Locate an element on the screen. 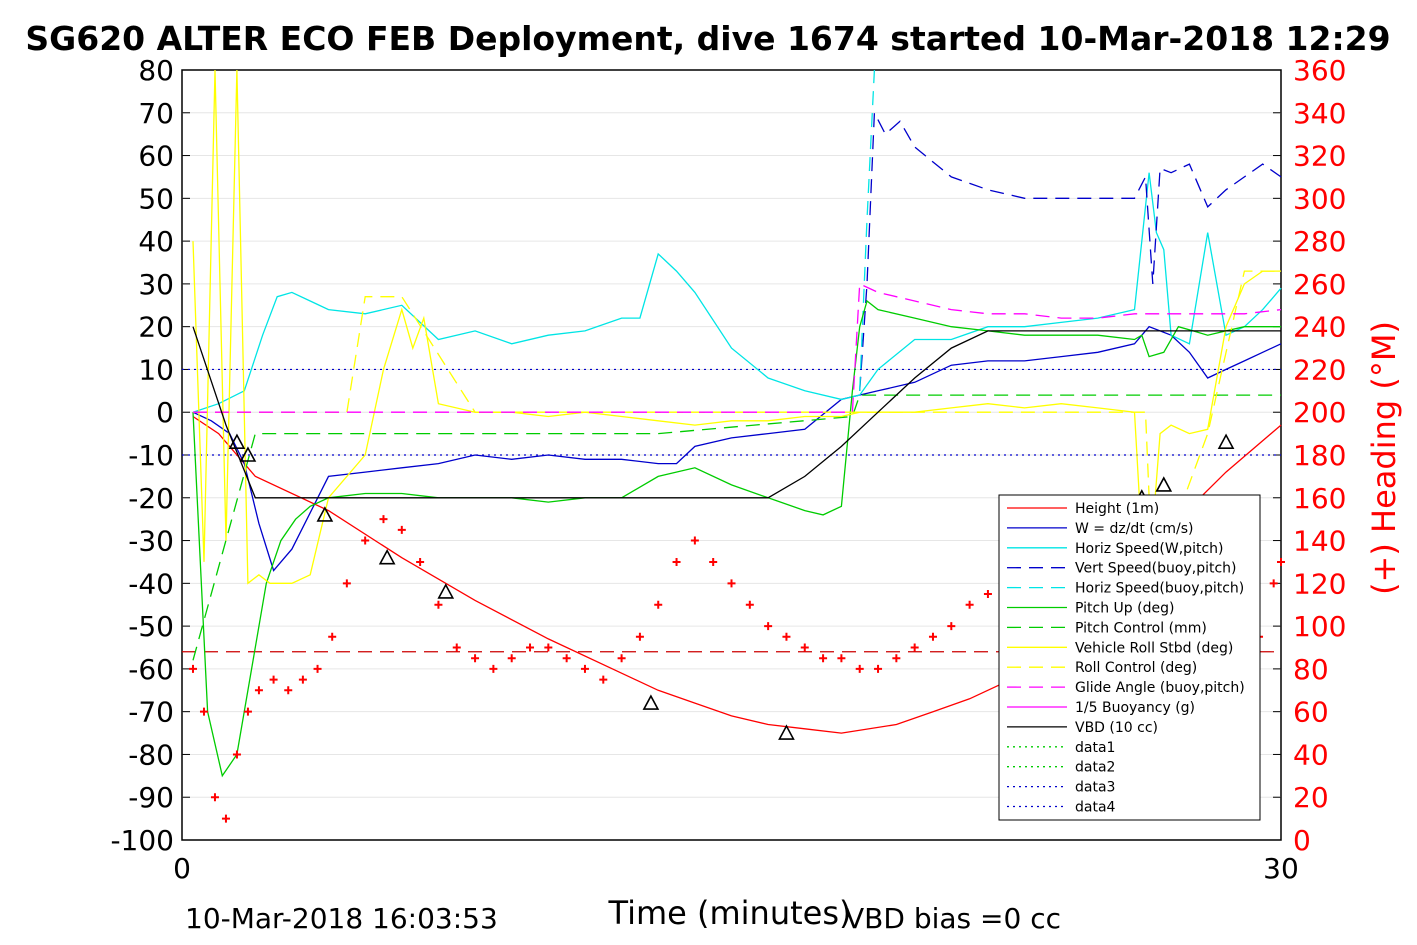 Image resolution: width=1417 pixels, height=945 pixels. x-tick-label: 0 is located at coordinates (182, 868).